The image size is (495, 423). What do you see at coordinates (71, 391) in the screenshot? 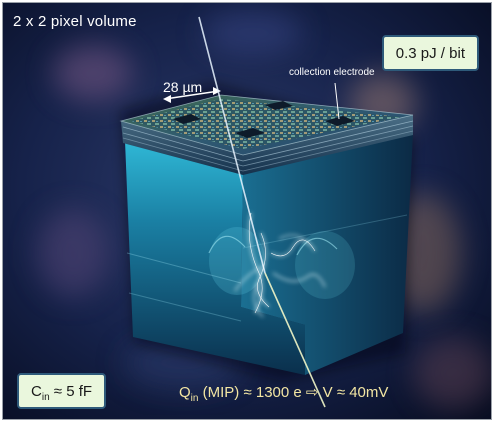
I see `capacitance-value: ≈ 5 fF` at bounding box center [71, 391].